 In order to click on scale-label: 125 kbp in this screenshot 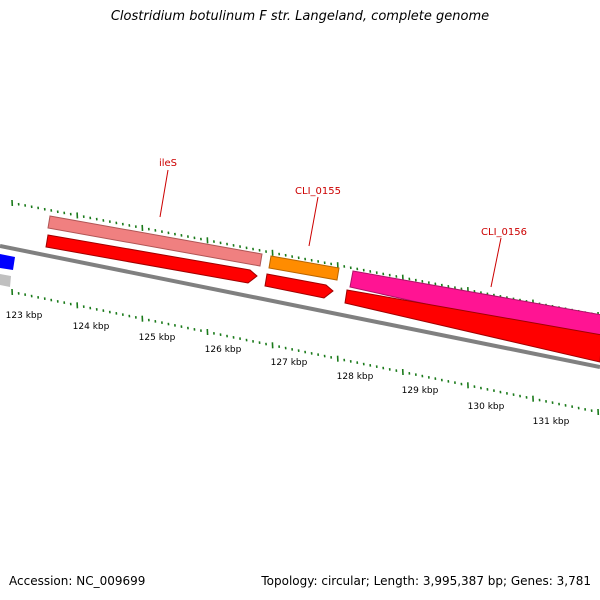, I will do `click(157, 338)`.